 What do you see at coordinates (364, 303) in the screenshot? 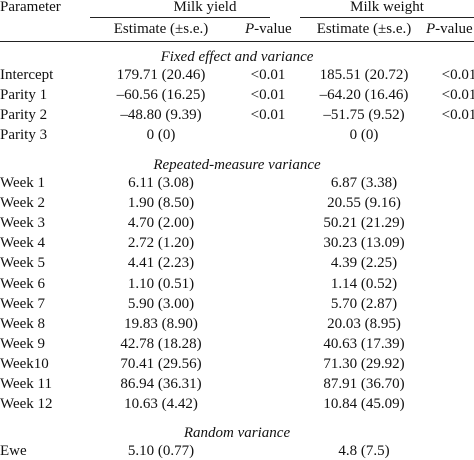
I see `milk-weight-estimate: 5.70 (2.87)` at bounding box center [364, 303].